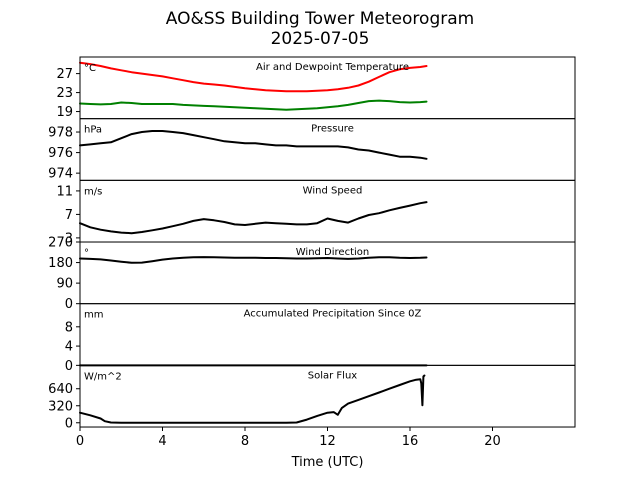  Describe the element at coordinates (332, 67) in the screenshot. I see `panel-0-title: Air and Dewpoint Temperature` at that location.